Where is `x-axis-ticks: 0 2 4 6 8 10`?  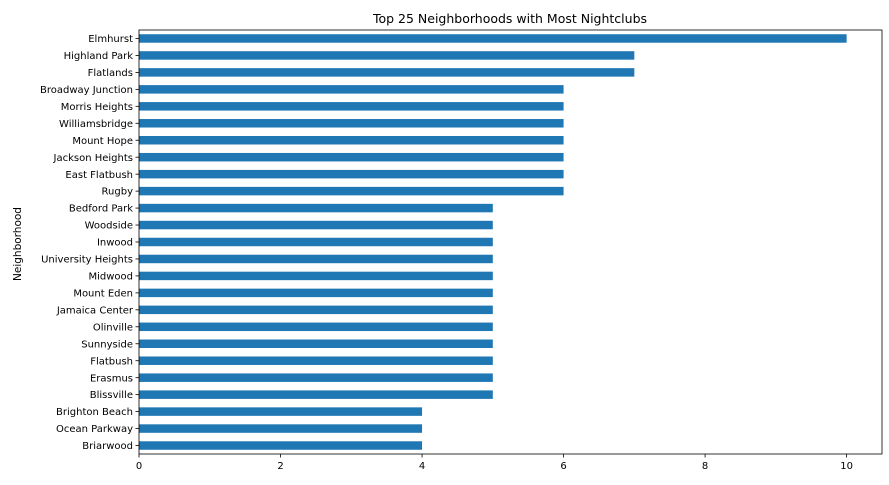
x-axis-ticks: 0 2 4 6 8 10 is located at coordinates (494, 463).